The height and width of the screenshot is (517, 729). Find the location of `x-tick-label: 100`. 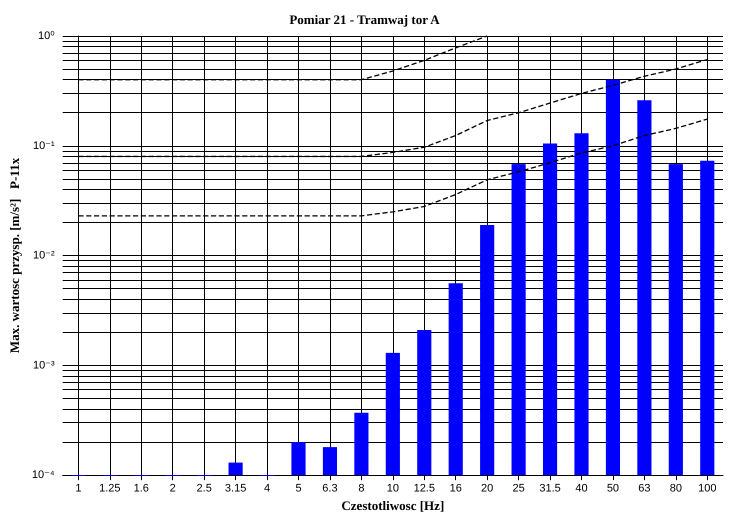

x-tick-label: 100 is located at coordinates (707, 488).